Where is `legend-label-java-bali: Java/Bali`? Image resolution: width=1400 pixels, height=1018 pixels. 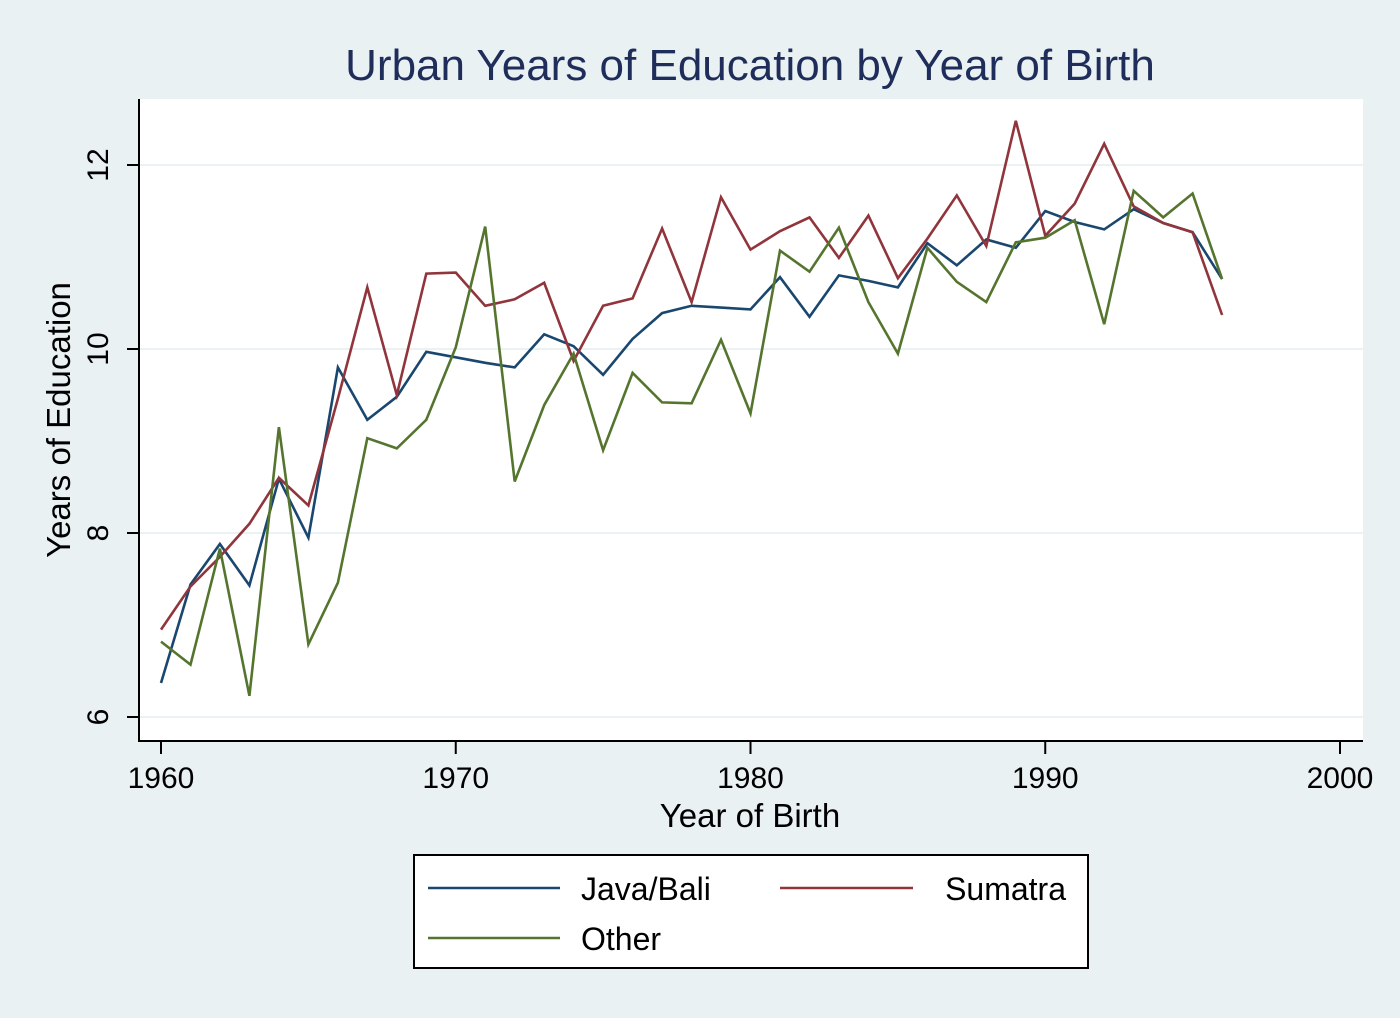 legend-label-java-bali: Java/Bali is located at coordinates (646, 889).